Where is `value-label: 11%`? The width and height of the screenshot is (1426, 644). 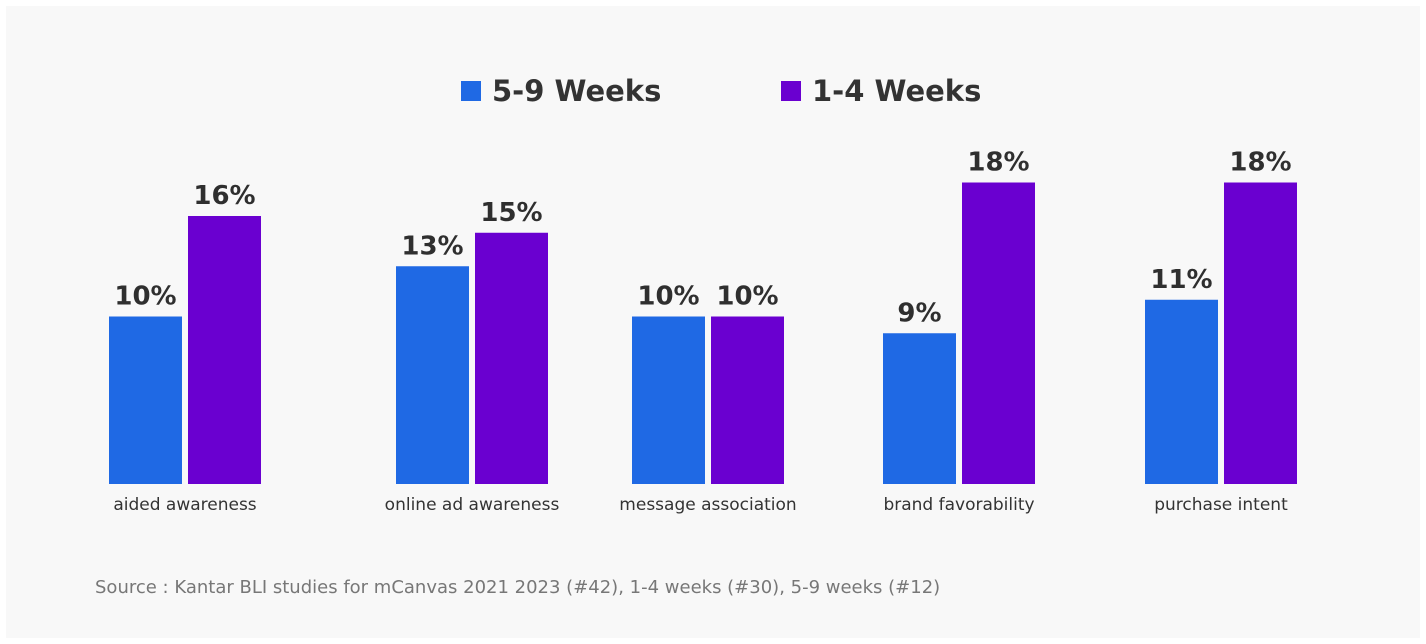 value-label: 11% is located at coordinates (1181, 280).